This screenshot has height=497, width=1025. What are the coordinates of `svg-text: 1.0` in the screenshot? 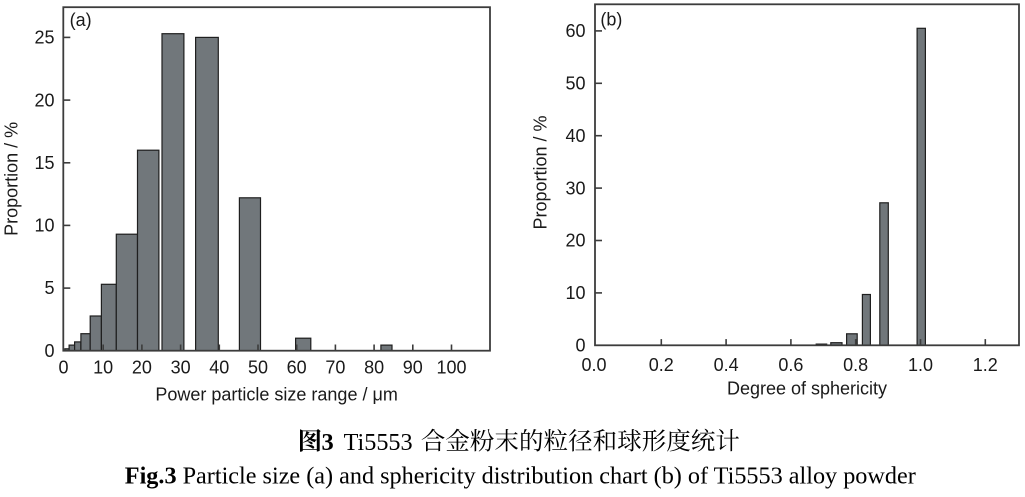 It's located at (920, 365).